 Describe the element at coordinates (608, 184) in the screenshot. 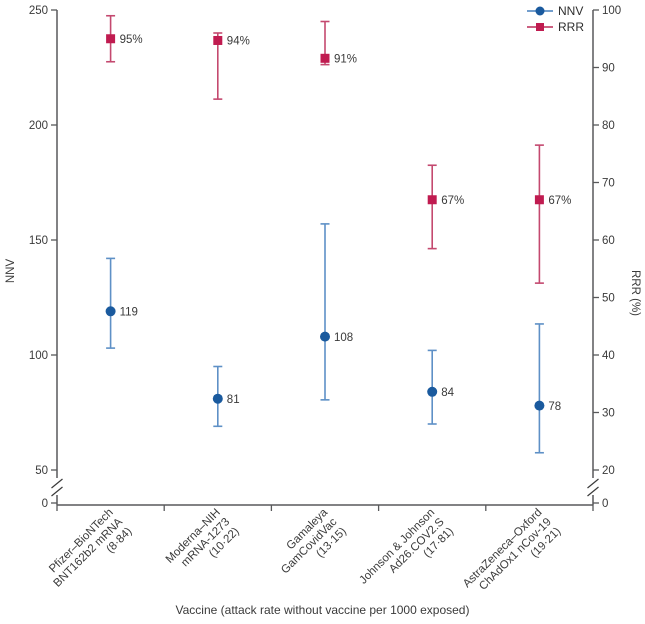

I see `right-axis-tick-label: 70` at that location.